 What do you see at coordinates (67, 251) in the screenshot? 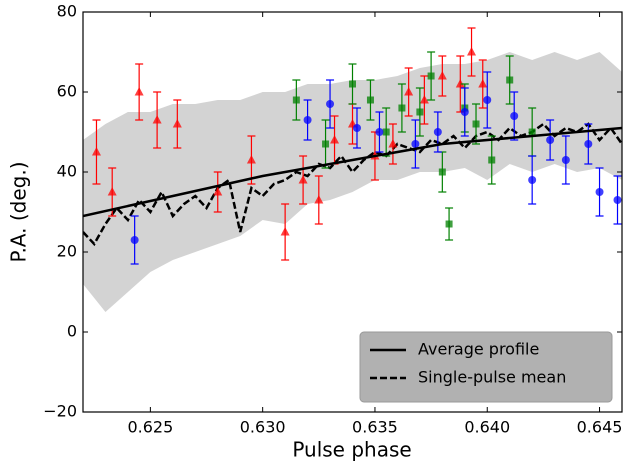
I see `y-tick-label: 20` at bounding box center [67, 251].